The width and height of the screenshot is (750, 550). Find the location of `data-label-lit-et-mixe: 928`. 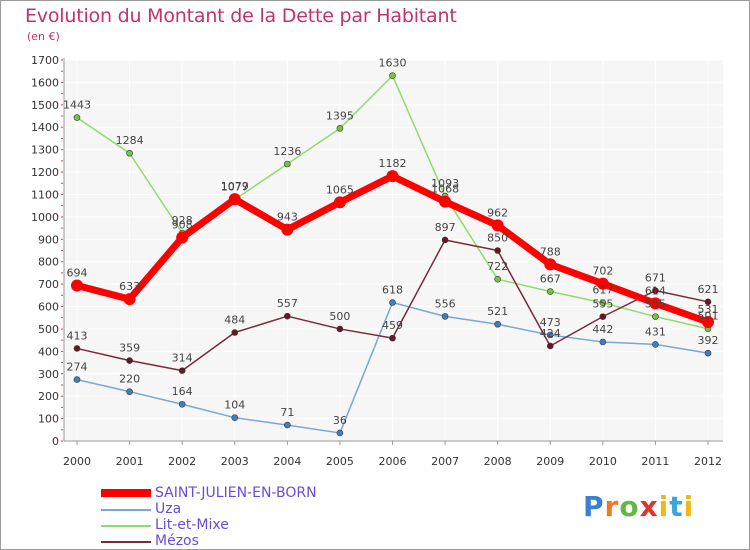

data-label-lit-et-mixe: 928 is located at coordinates (182, 220).